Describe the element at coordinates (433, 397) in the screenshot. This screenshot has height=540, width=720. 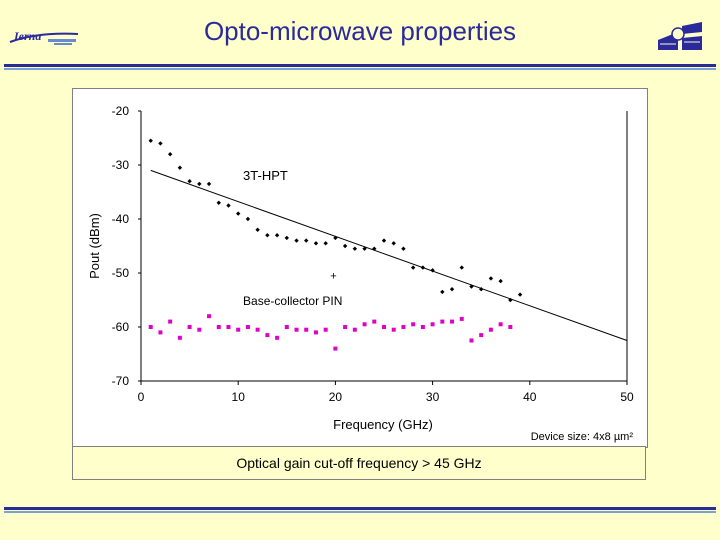
I see `x-tick-label: 30` at that location.